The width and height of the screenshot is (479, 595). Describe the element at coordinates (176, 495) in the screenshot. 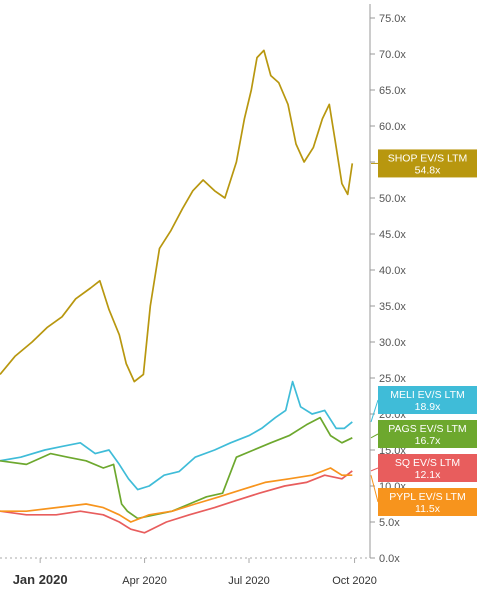

I see `series-line-pypl` at that location.